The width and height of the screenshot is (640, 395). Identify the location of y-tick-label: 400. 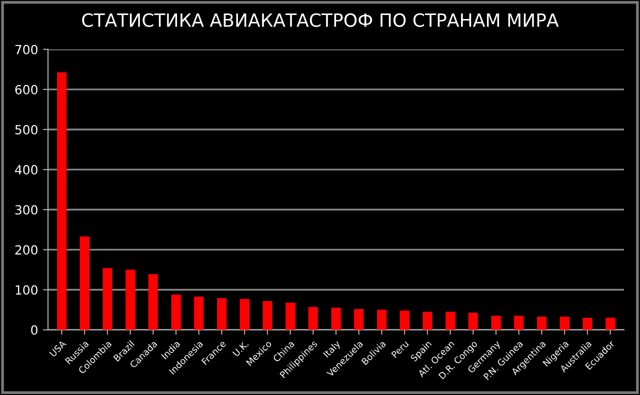
(26, 169).